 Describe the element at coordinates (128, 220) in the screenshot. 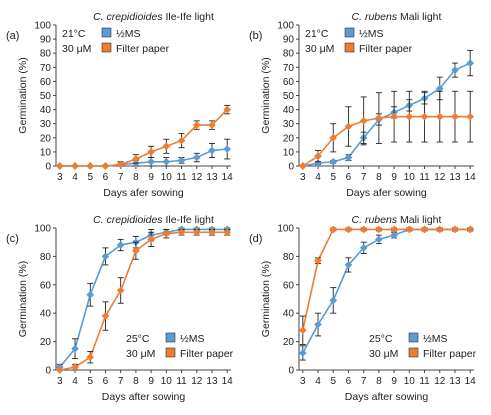

I see `title-species: C. crepidioides` at that location.